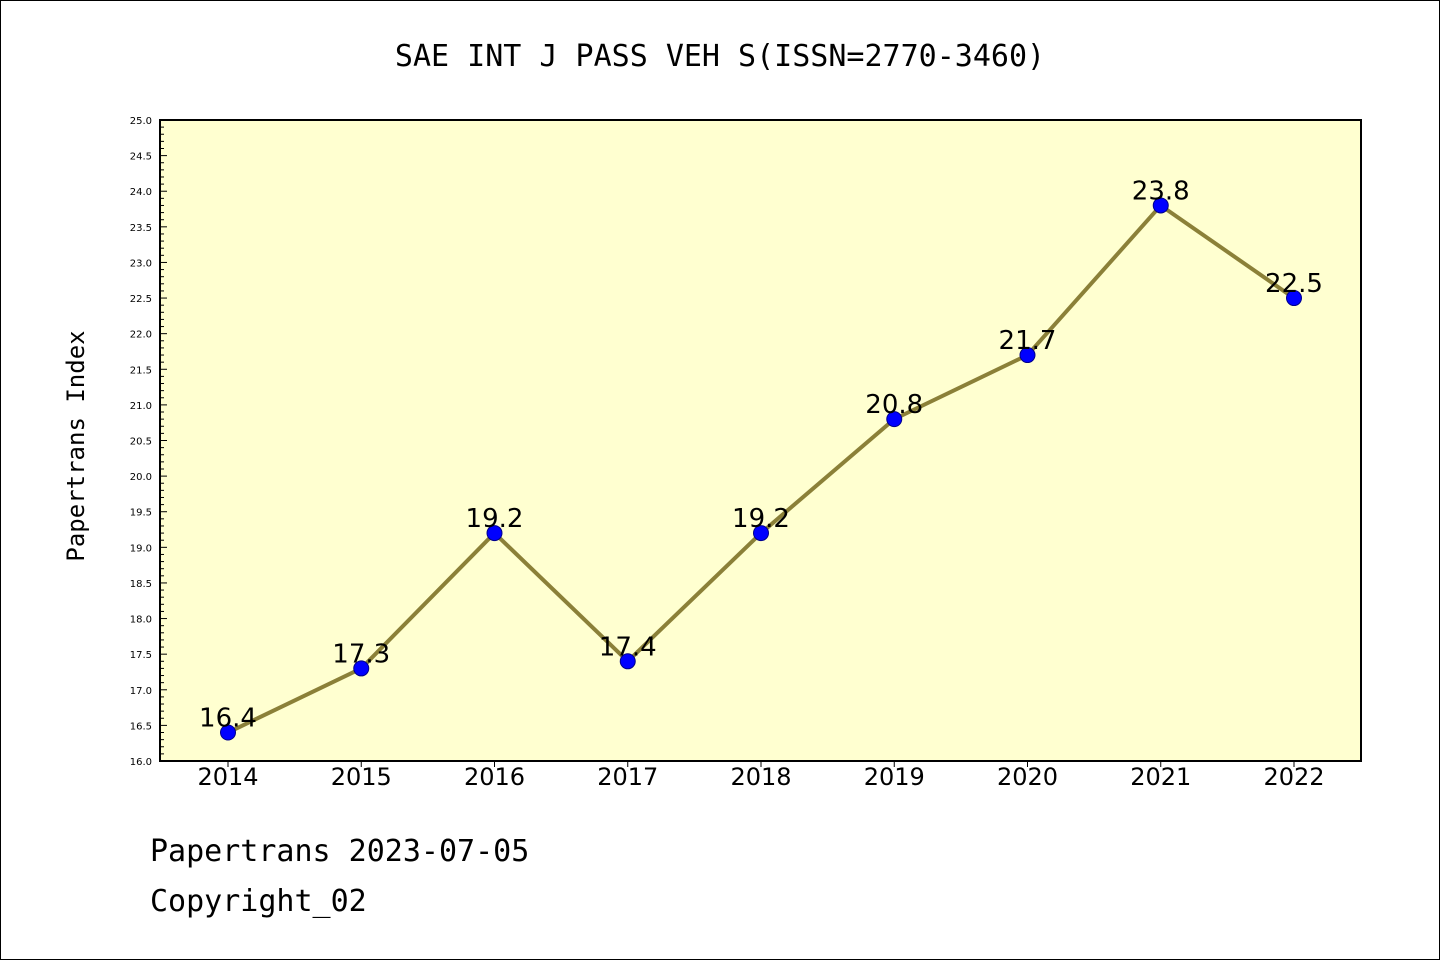 The width and height of the screenshot is (1440, 960). What do you see at coordinates (1294, 284) in the screenshot?
I see `data-label: 22.5` at bounding box center [1294, 284].